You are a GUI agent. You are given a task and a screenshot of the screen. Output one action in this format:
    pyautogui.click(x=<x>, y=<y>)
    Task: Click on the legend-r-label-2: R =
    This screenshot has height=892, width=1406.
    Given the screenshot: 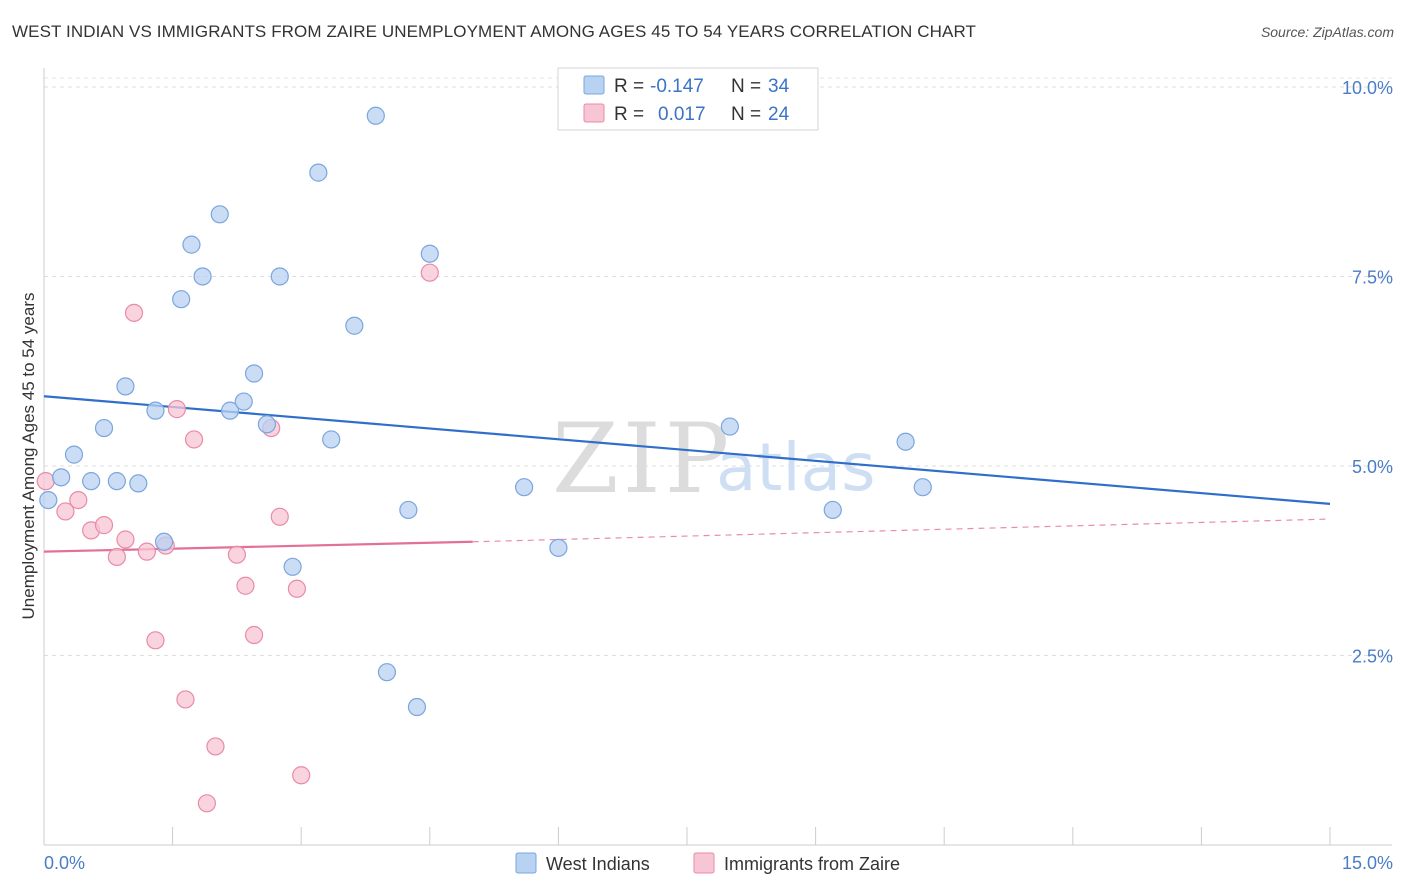 What is the action you would take?
    pyautogui.click(x=629, y=114)
    